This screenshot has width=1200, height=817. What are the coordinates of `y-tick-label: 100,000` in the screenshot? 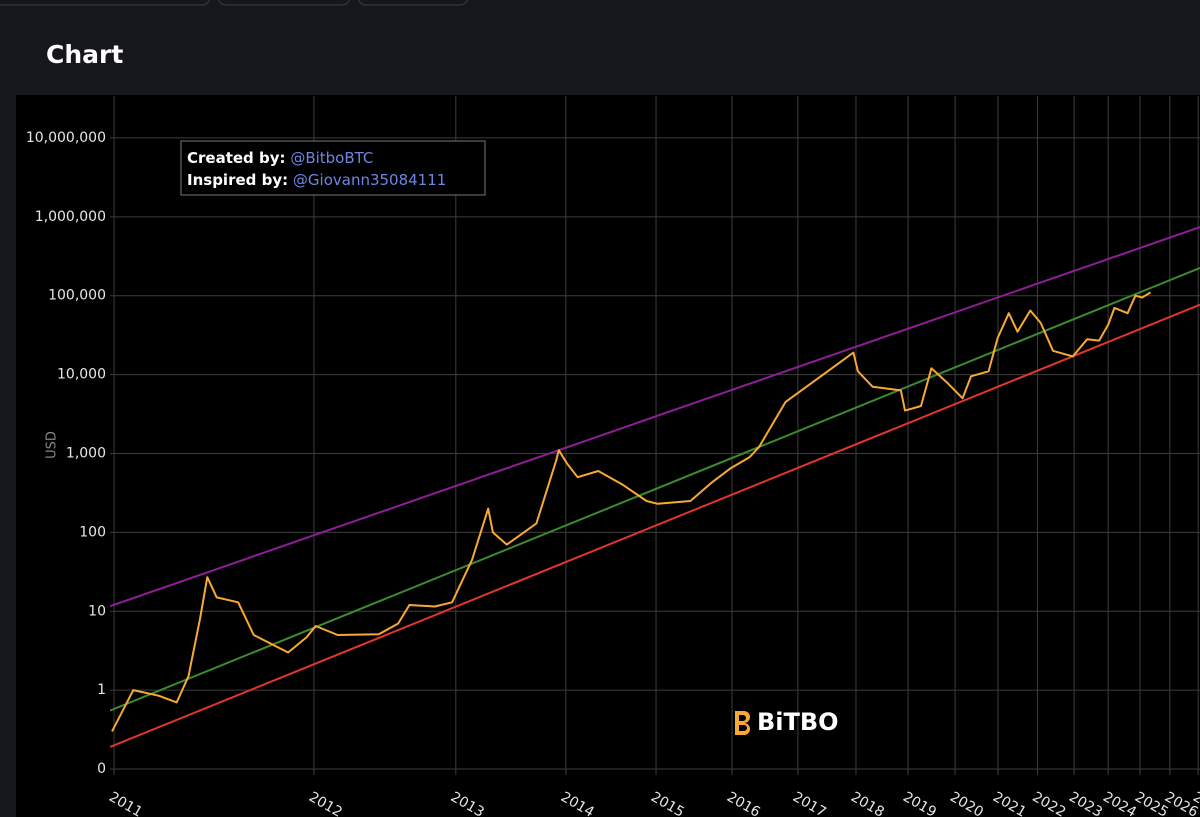 It's located at (77, 296).